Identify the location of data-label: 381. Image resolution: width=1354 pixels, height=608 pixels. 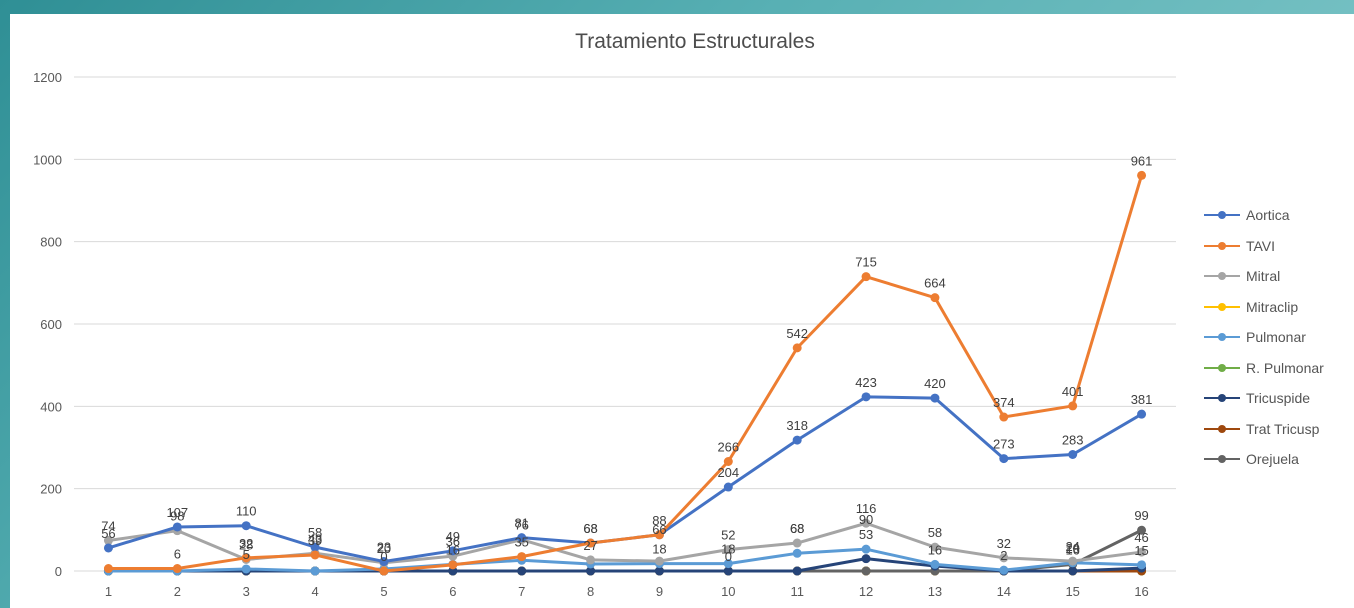
(1142, 399).